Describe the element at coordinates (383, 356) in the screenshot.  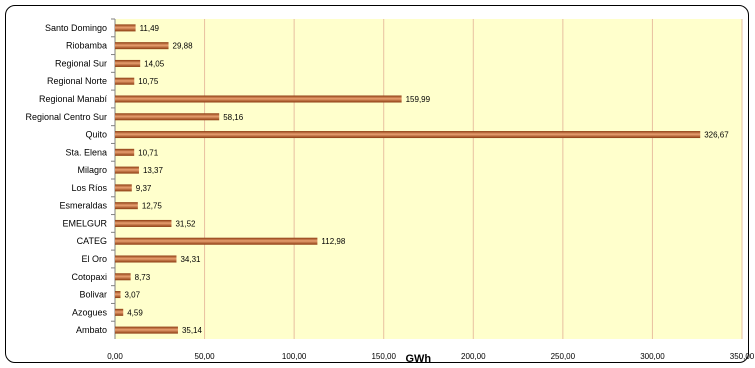
I see `x-tick-label: 150,00` at that location.